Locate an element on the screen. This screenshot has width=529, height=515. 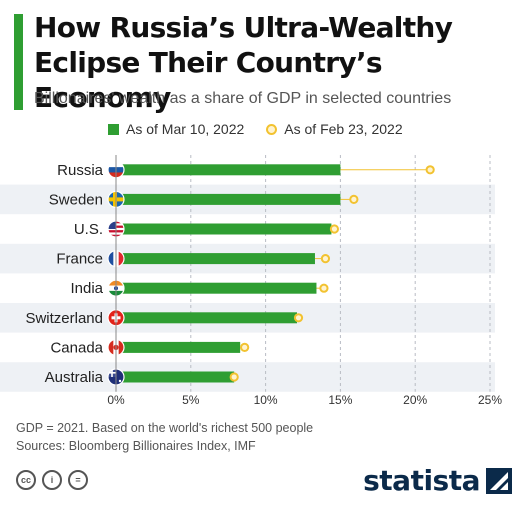
attribution-icon: i is located at coordinates (52, 480).